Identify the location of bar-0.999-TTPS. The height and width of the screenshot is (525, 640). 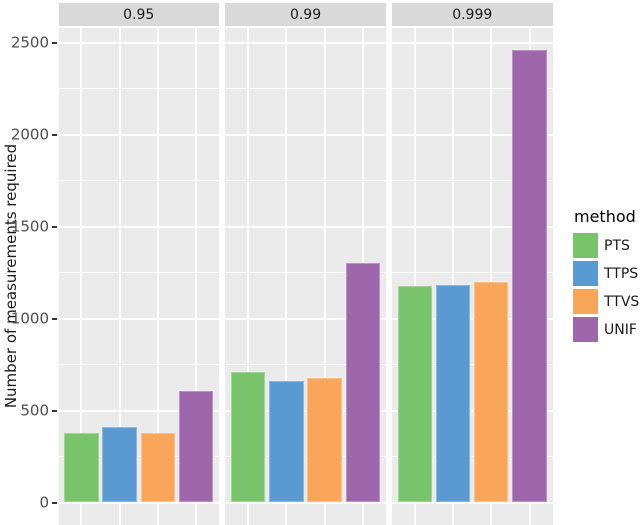
(453, 394).